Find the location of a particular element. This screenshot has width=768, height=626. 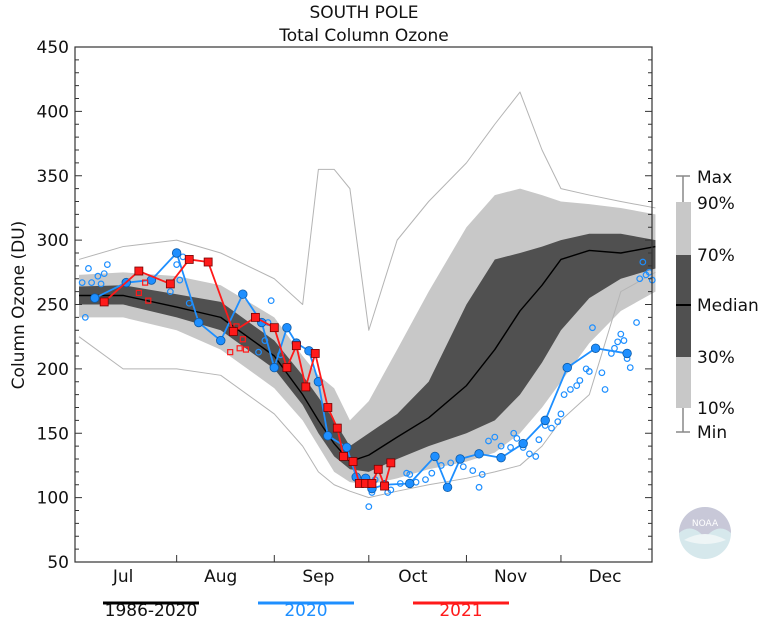

x-tick-label: Oct is located at coordinates (413, 577).